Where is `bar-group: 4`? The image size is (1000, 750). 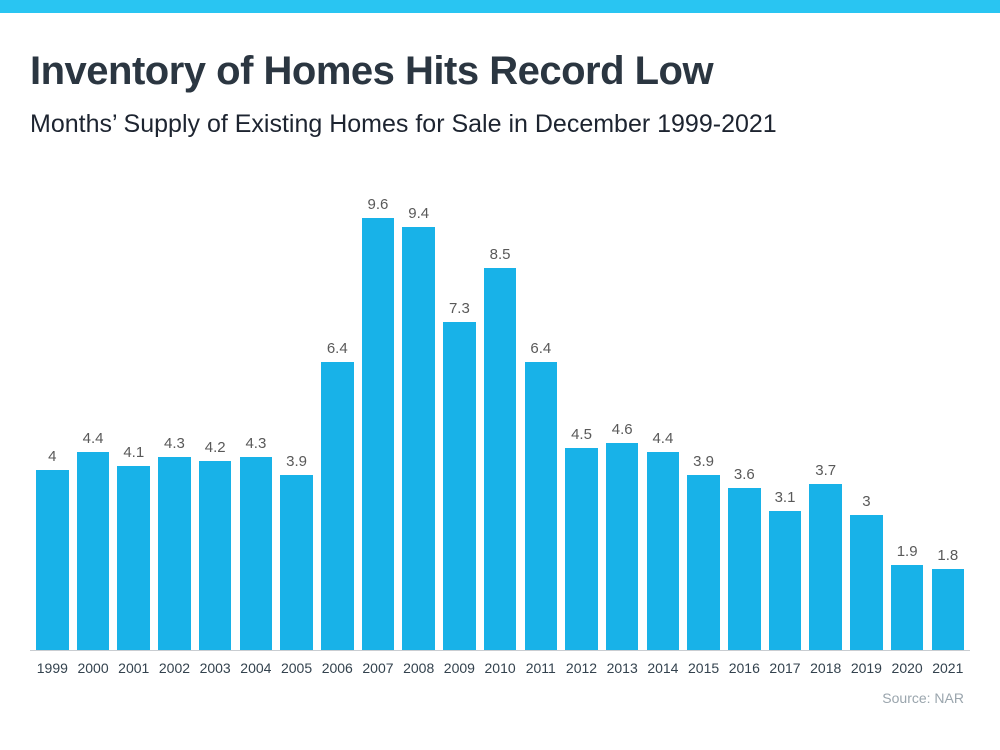 bar-group: 4 is located at coordinates (52, 415).